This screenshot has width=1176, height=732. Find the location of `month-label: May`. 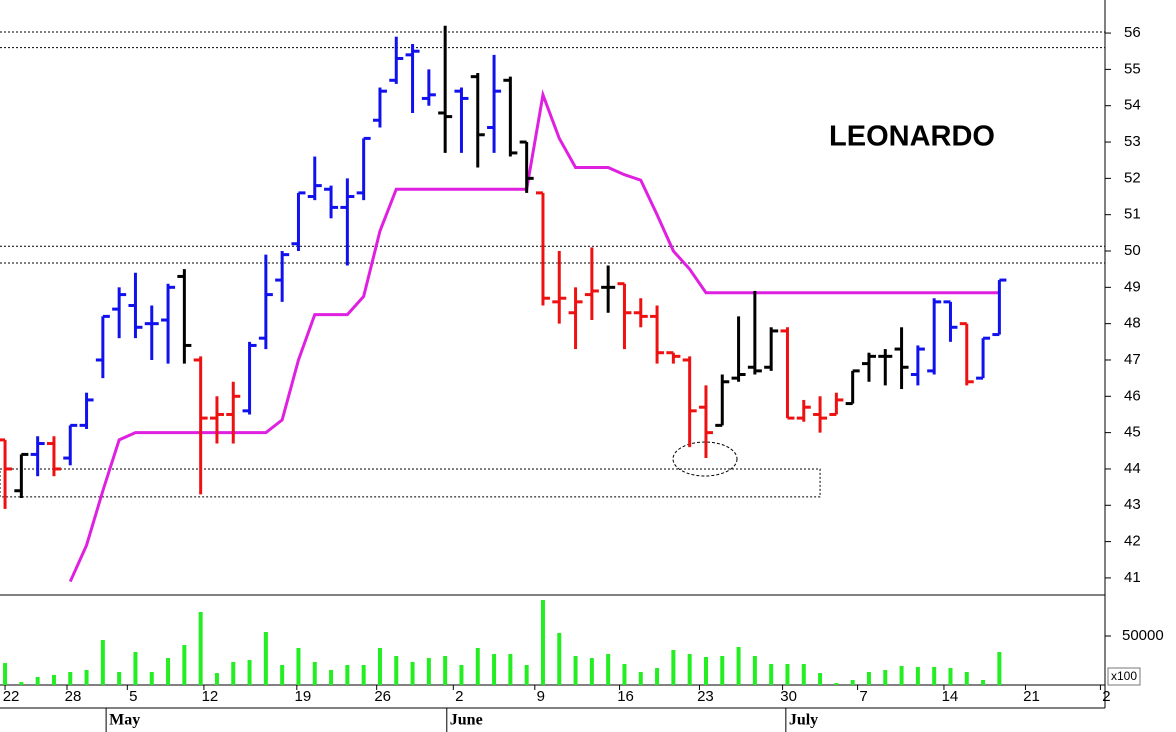

month-label: May is located at coordinates (124, 720).